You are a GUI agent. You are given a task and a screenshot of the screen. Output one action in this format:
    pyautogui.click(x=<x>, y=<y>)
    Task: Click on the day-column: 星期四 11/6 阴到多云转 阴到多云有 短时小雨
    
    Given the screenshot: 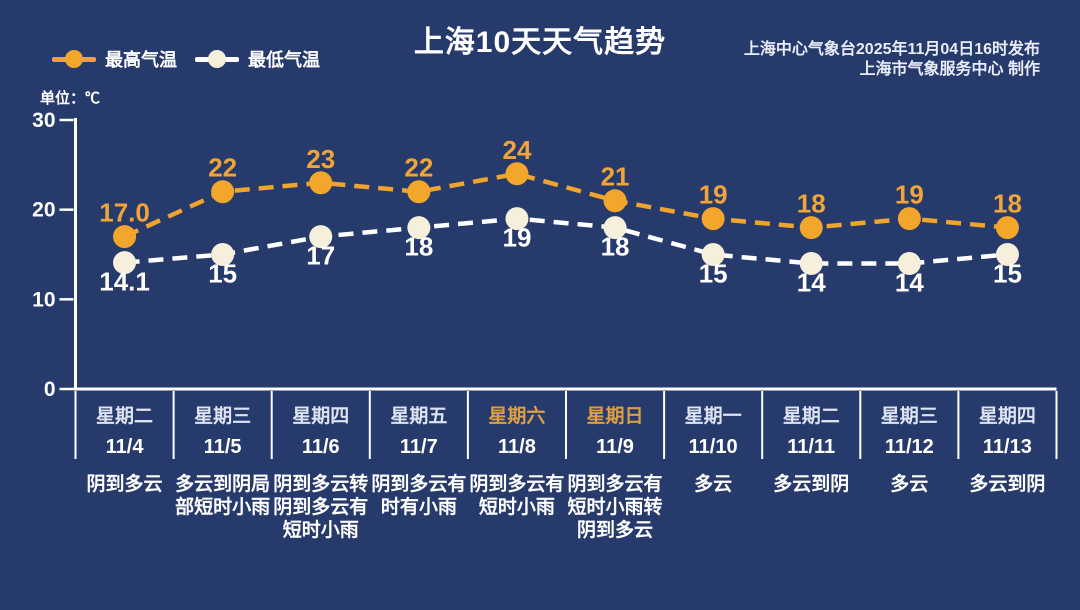 What is the action you would take?
    pyautogui.click(x=321, y=466)
    